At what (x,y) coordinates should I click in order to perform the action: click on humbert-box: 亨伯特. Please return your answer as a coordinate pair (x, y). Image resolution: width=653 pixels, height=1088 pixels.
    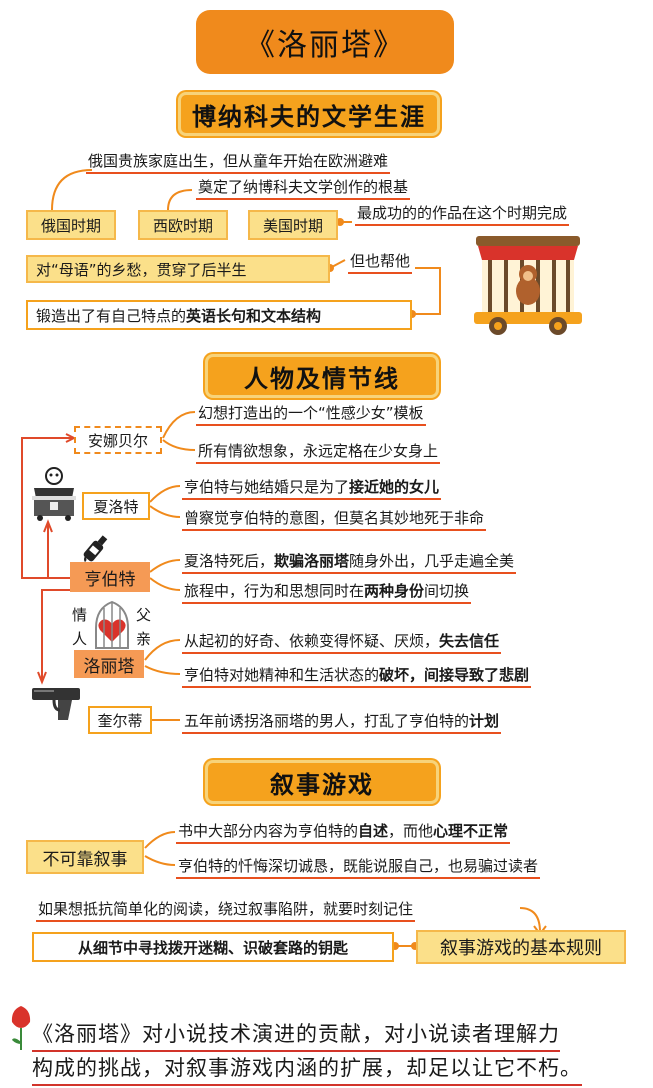
    Looking at the image, I should click on (110, 577).